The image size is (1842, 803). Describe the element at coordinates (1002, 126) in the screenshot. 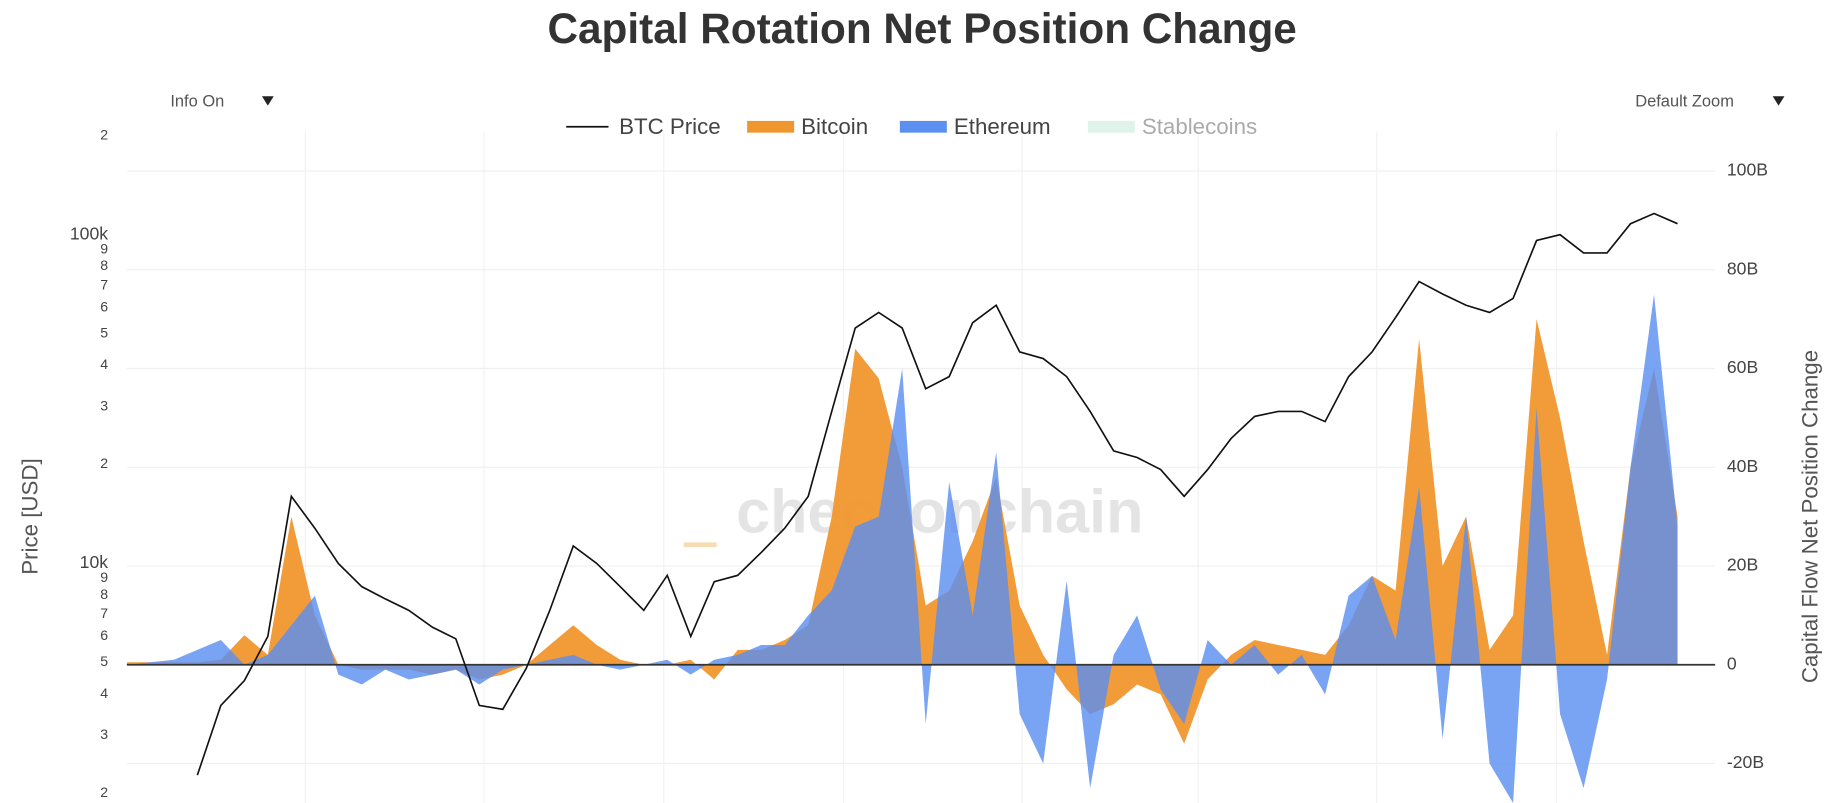

I see `legend-label: Ethereum` at that location.